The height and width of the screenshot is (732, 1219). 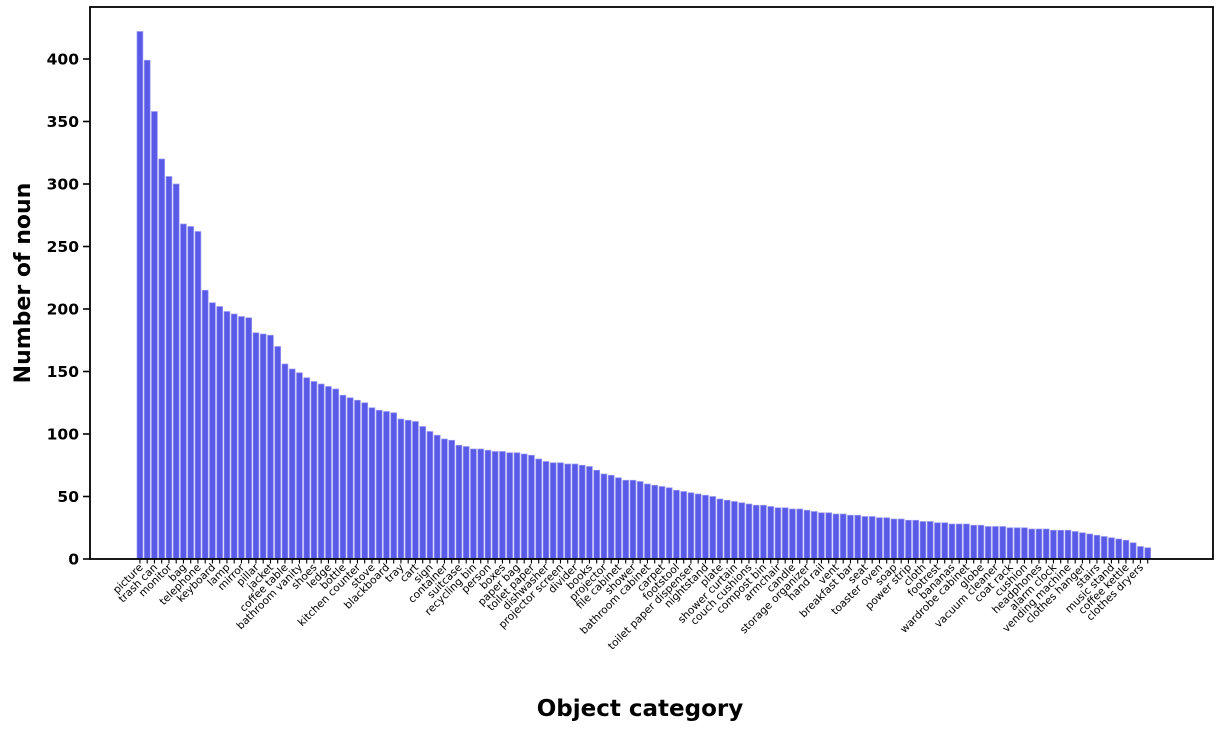 What do you see at coordinates (640, 709) in the screenshot?
I see `x-axis-title: Object category` at bounding box center [640, 709].